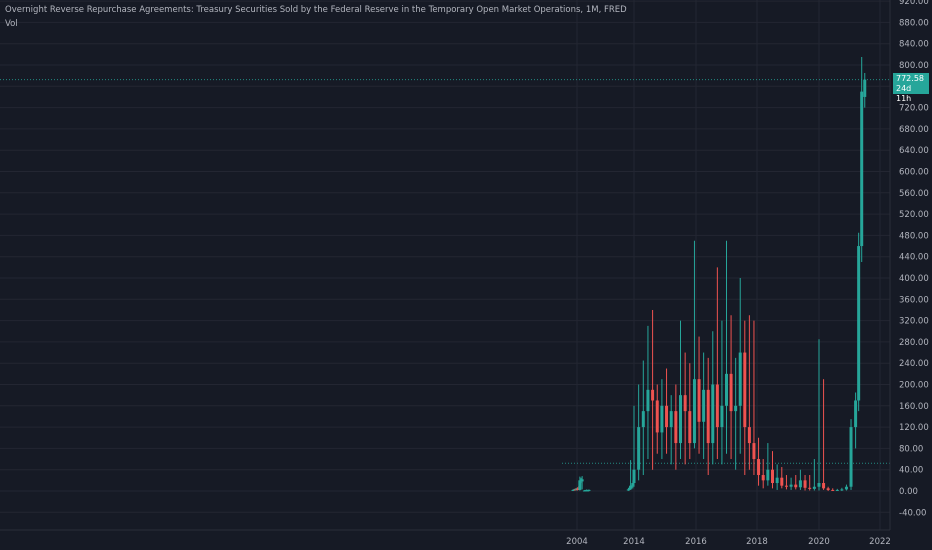 The image size is (932, 550). What do you see at coordinates (914, 23) in the screenshot?
I see `price-tick-label: 880.00` at bounding box center [914, 23].